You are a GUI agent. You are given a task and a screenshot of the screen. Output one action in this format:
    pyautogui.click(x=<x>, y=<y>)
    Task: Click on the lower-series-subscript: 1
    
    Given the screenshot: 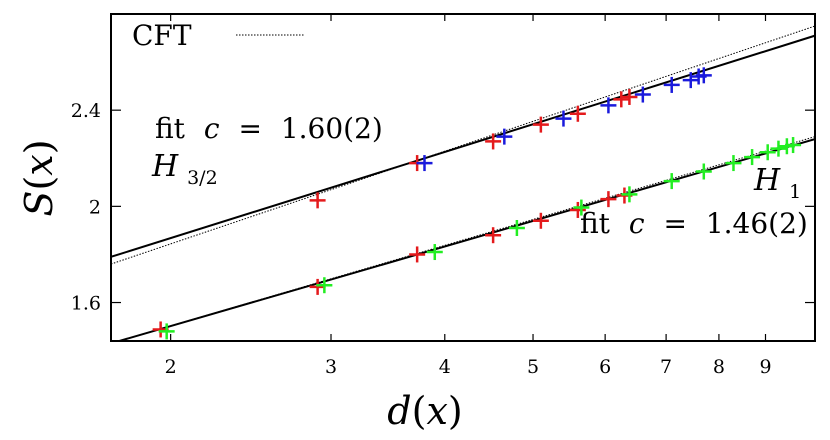 What is the action you would take?
    pyautogui.click(x=795, y=192)
    